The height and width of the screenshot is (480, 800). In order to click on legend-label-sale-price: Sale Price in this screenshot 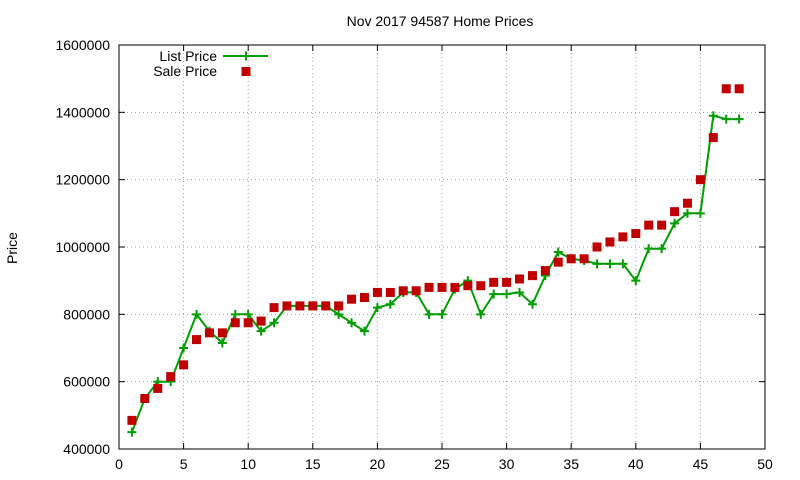, I will do `click(185, 71)`.